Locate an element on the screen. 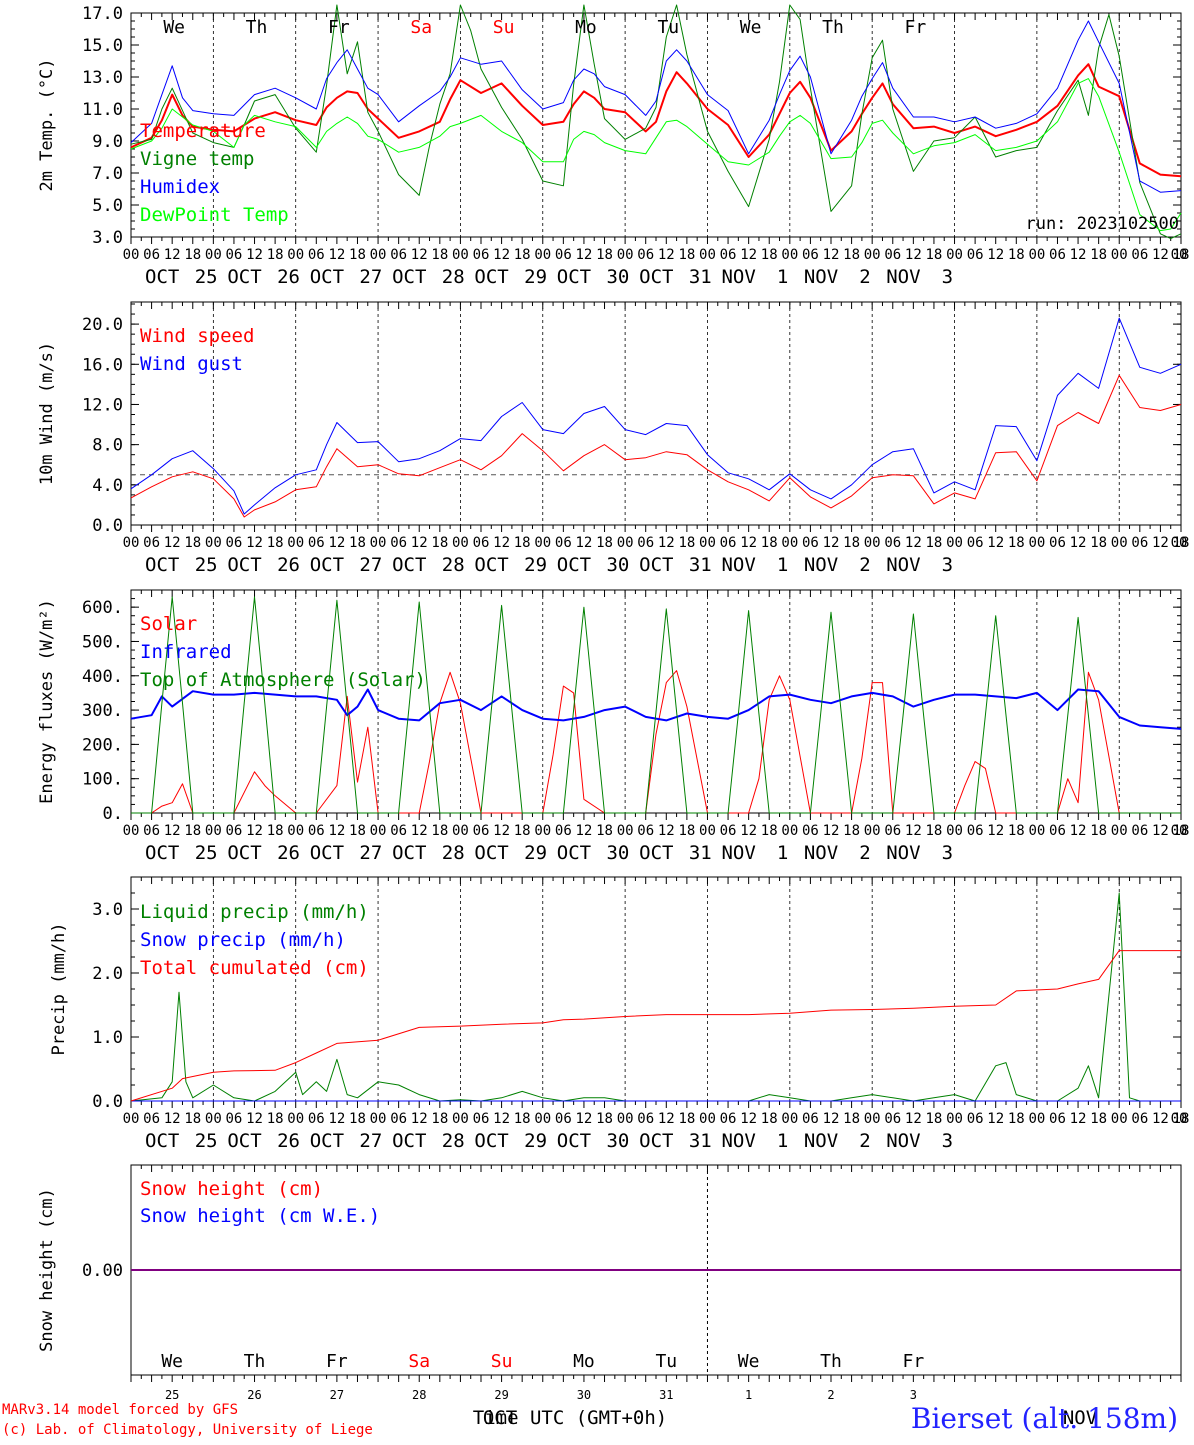  weekday-label-bottom: Tu is located at coordinates (666, 1361).